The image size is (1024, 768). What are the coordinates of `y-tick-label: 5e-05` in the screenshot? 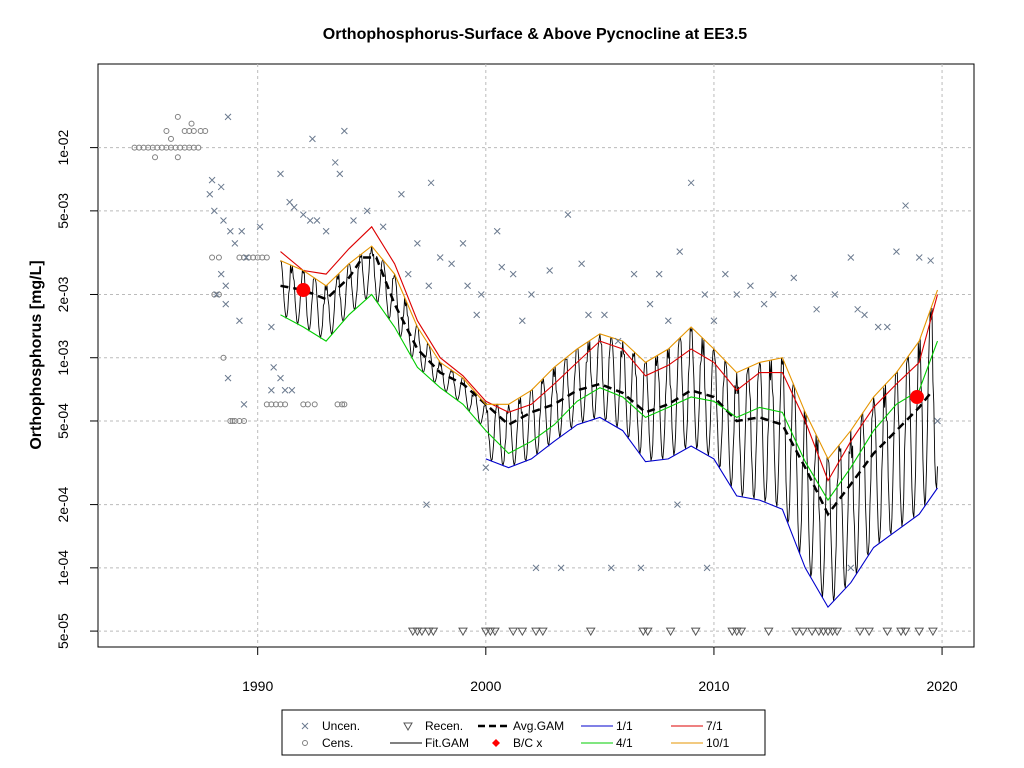 It's located at (63, 631).